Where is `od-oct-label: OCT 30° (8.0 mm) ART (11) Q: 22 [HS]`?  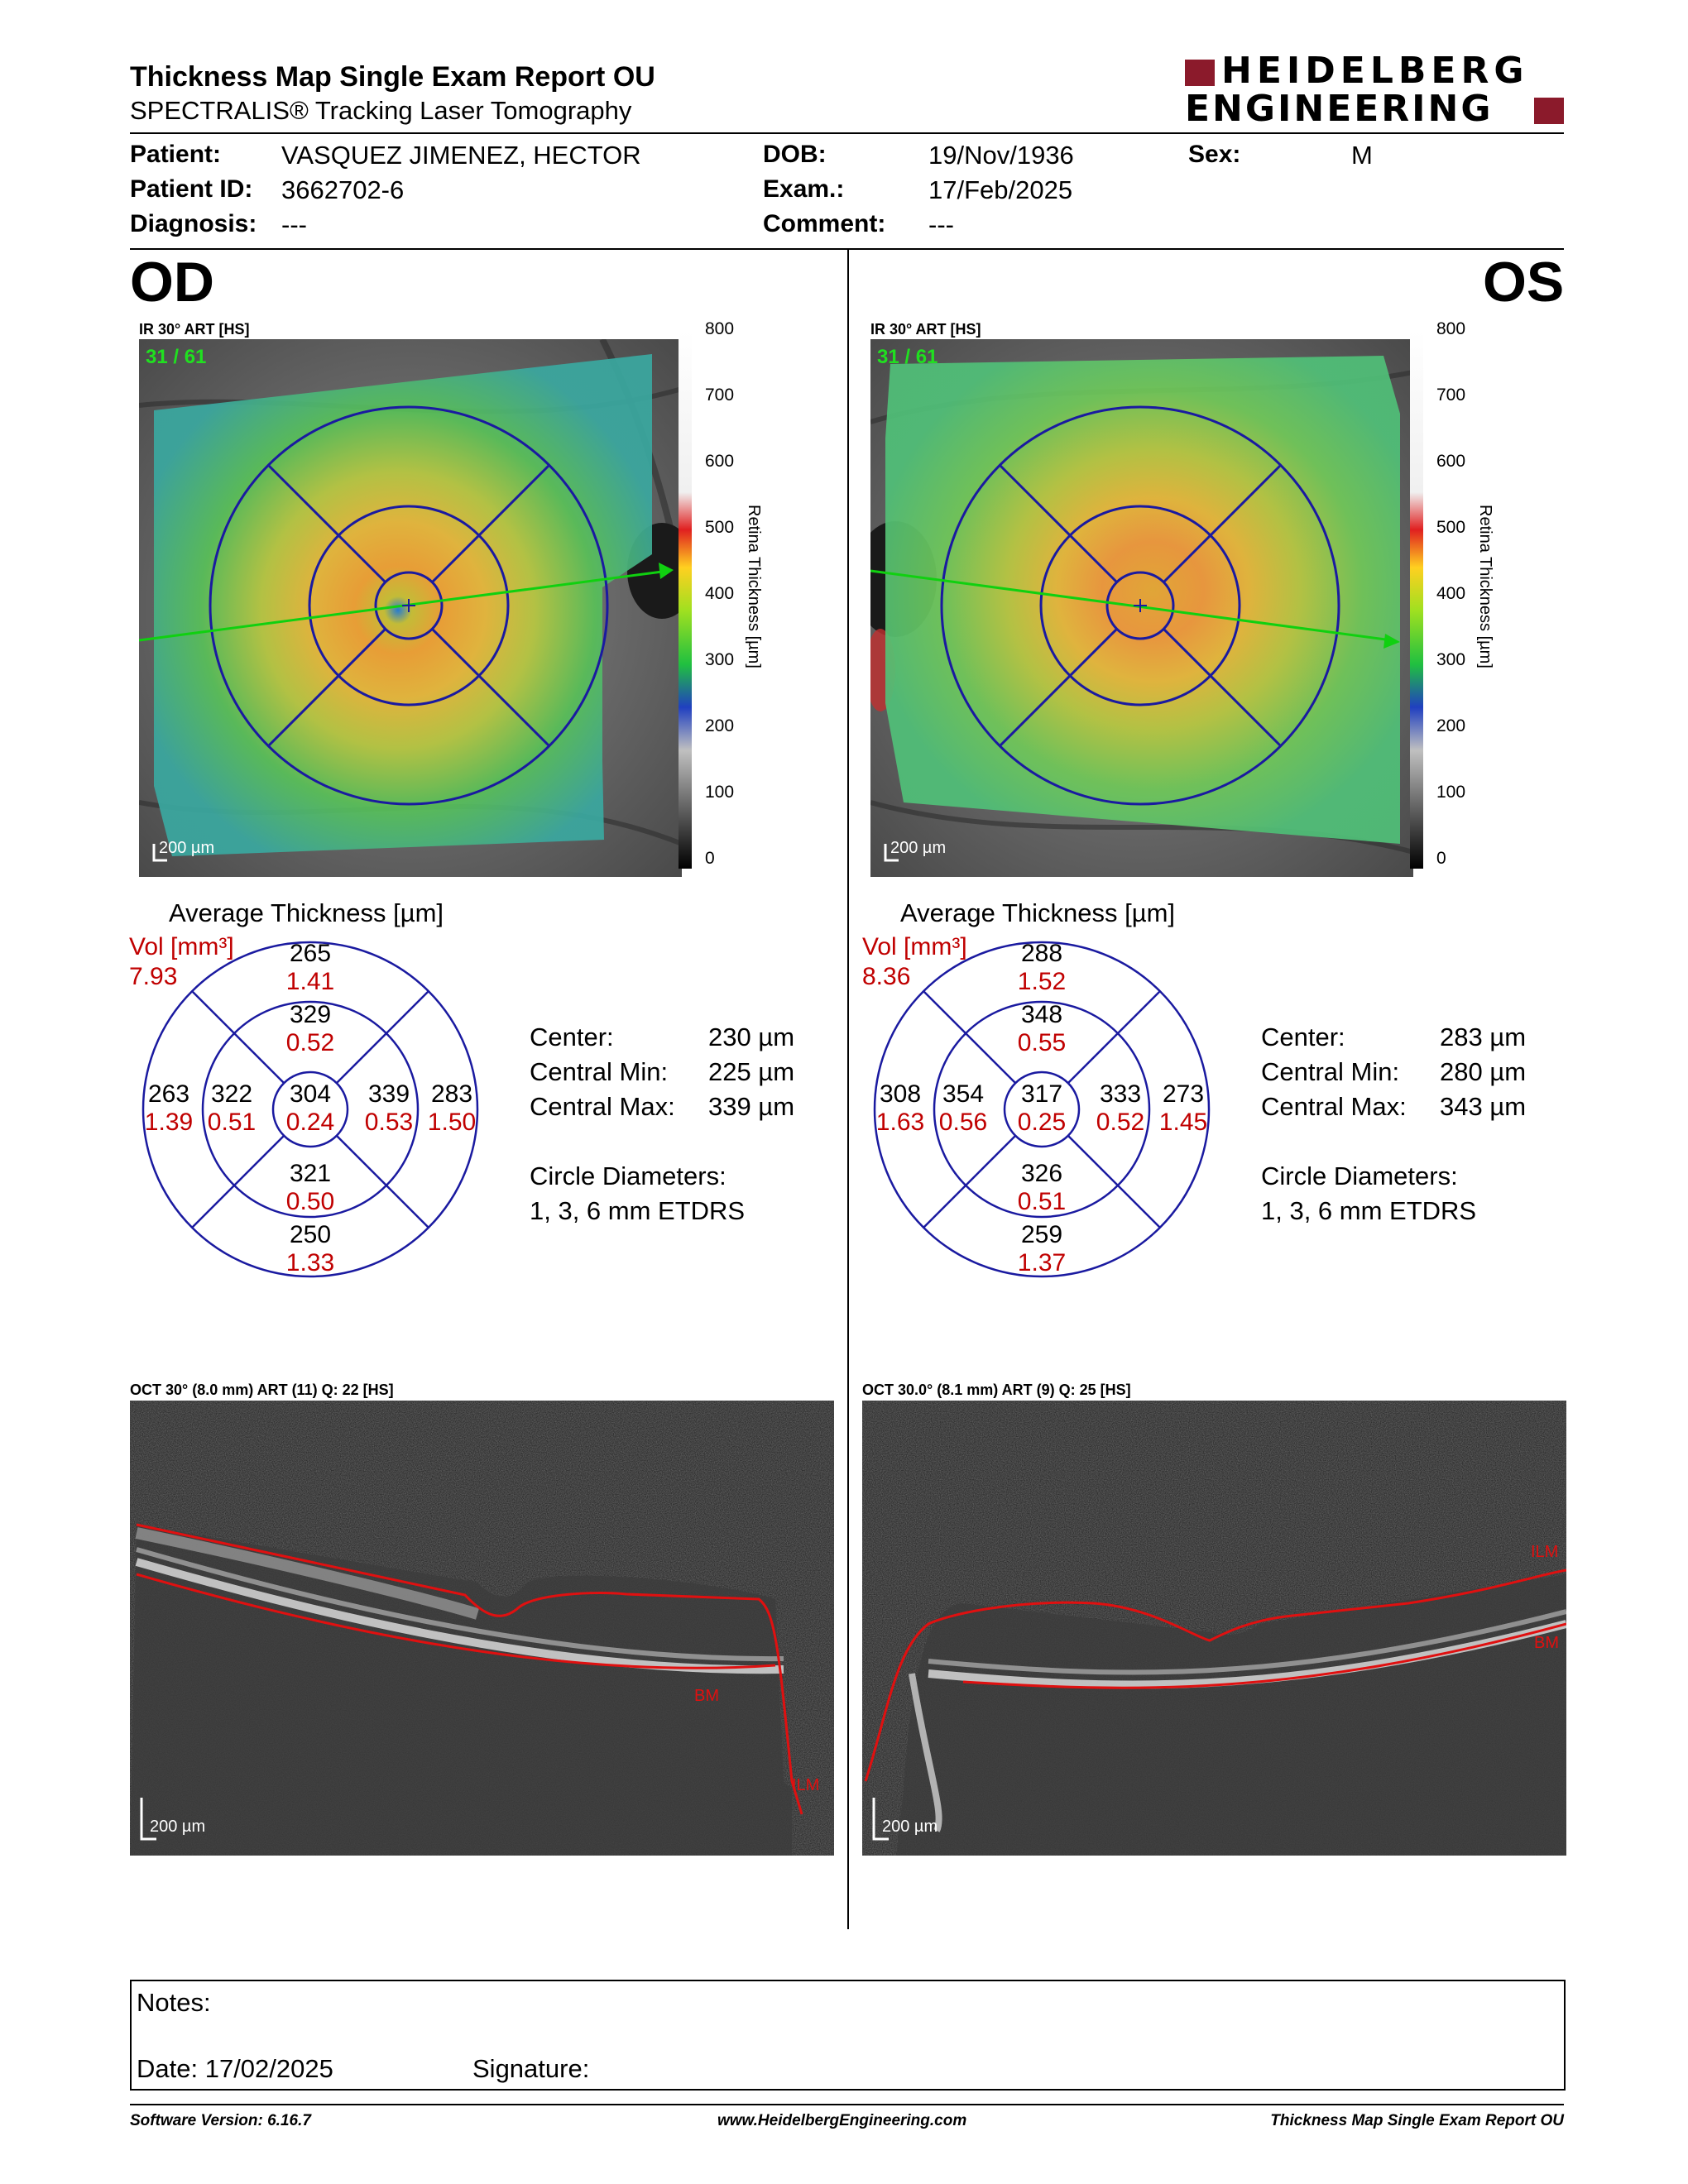
od-oct-label: OCT 30° (8.0 mm) ART (11) Q: 22 [HS] is located at coordinates (262, 1390).